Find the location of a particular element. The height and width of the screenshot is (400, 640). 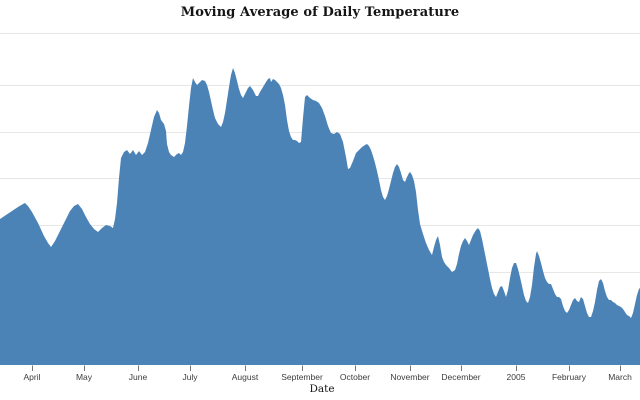

x-tick-label: October is located at coordinates (355, 377).